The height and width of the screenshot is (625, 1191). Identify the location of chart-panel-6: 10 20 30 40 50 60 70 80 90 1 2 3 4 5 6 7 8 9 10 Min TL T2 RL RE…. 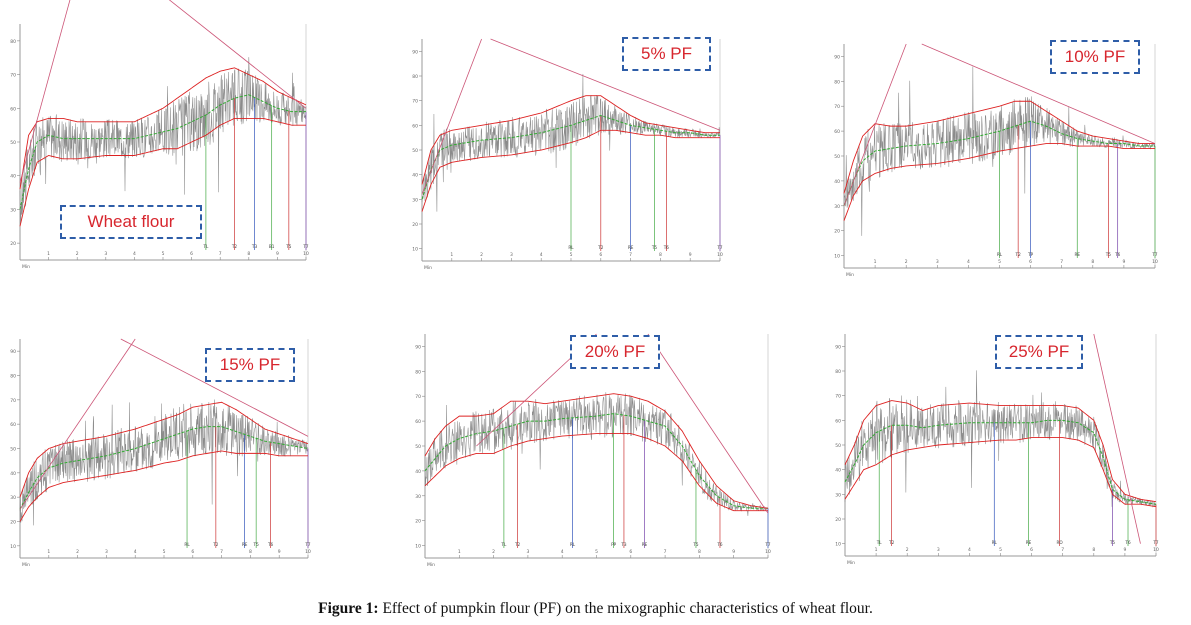
(996, 454).